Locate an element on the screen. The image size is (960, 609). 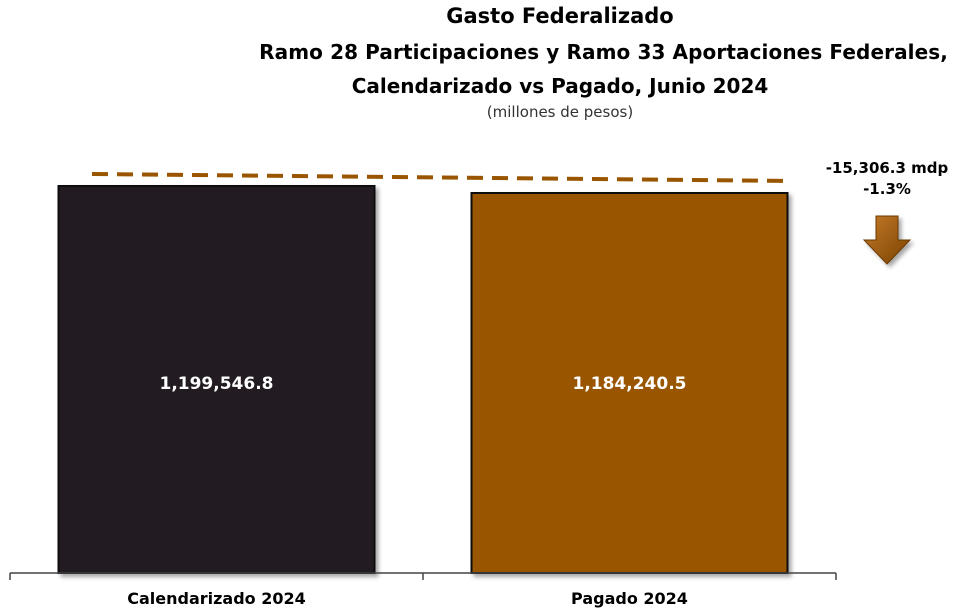
trend-dashed-line is located at coordinates (441, 177).